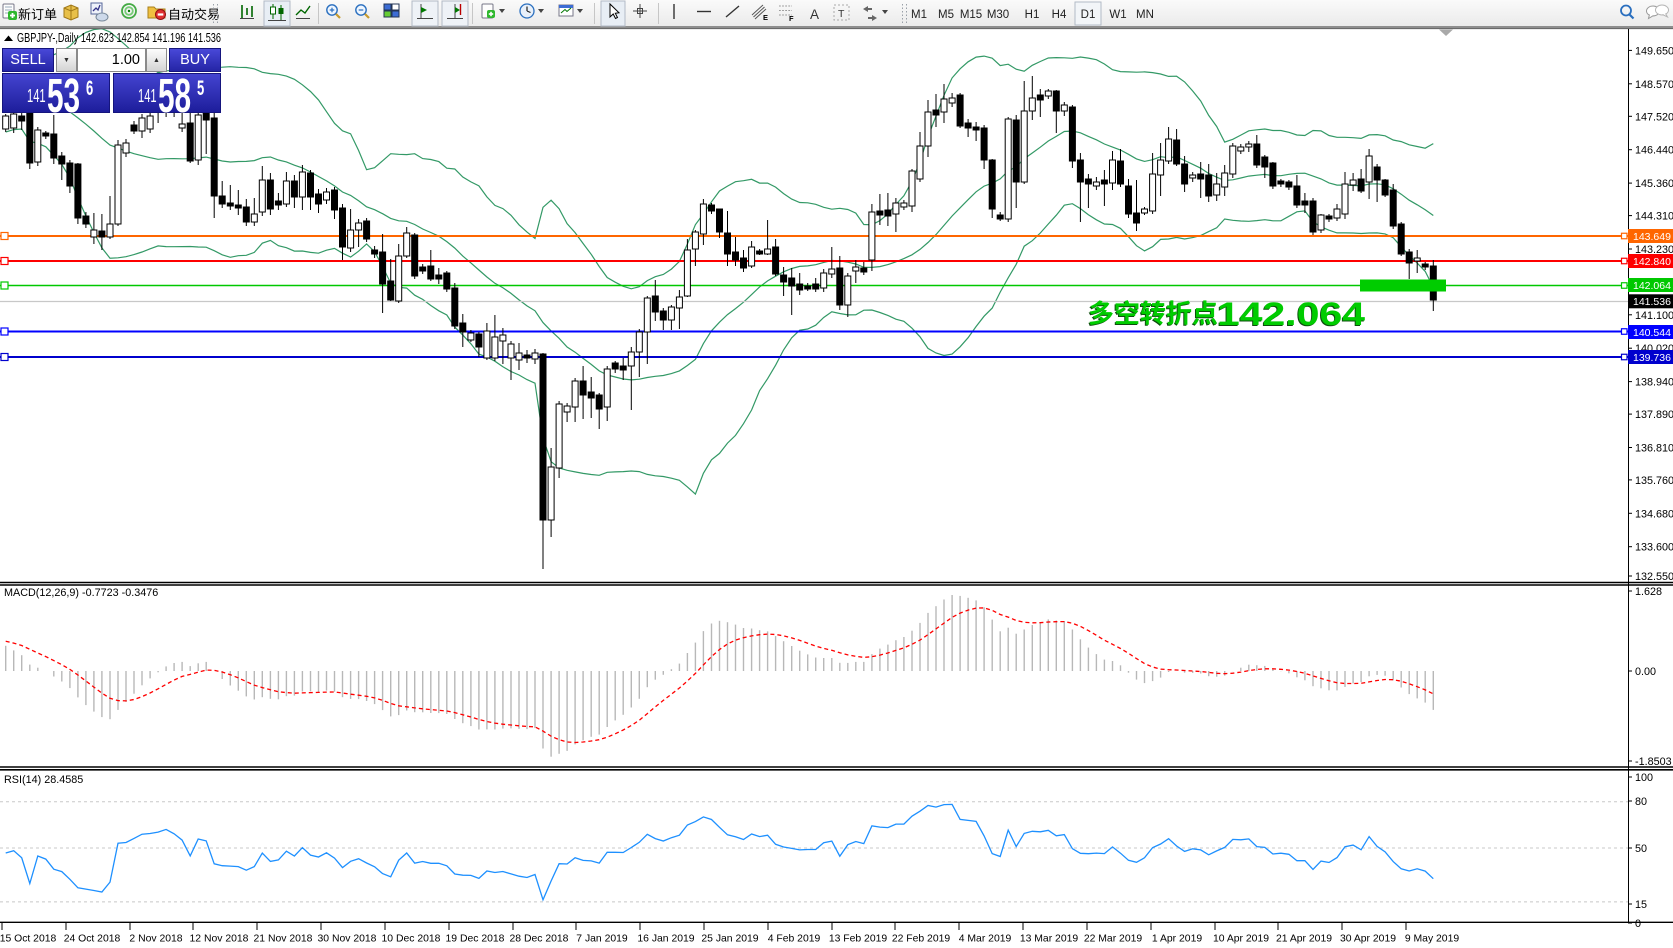 This screenshot has height=948, width=1673. What do you see at coordinates (946, 15) in the screenshot?
I see `svg-text: M5` at bounding box center [946, 15].